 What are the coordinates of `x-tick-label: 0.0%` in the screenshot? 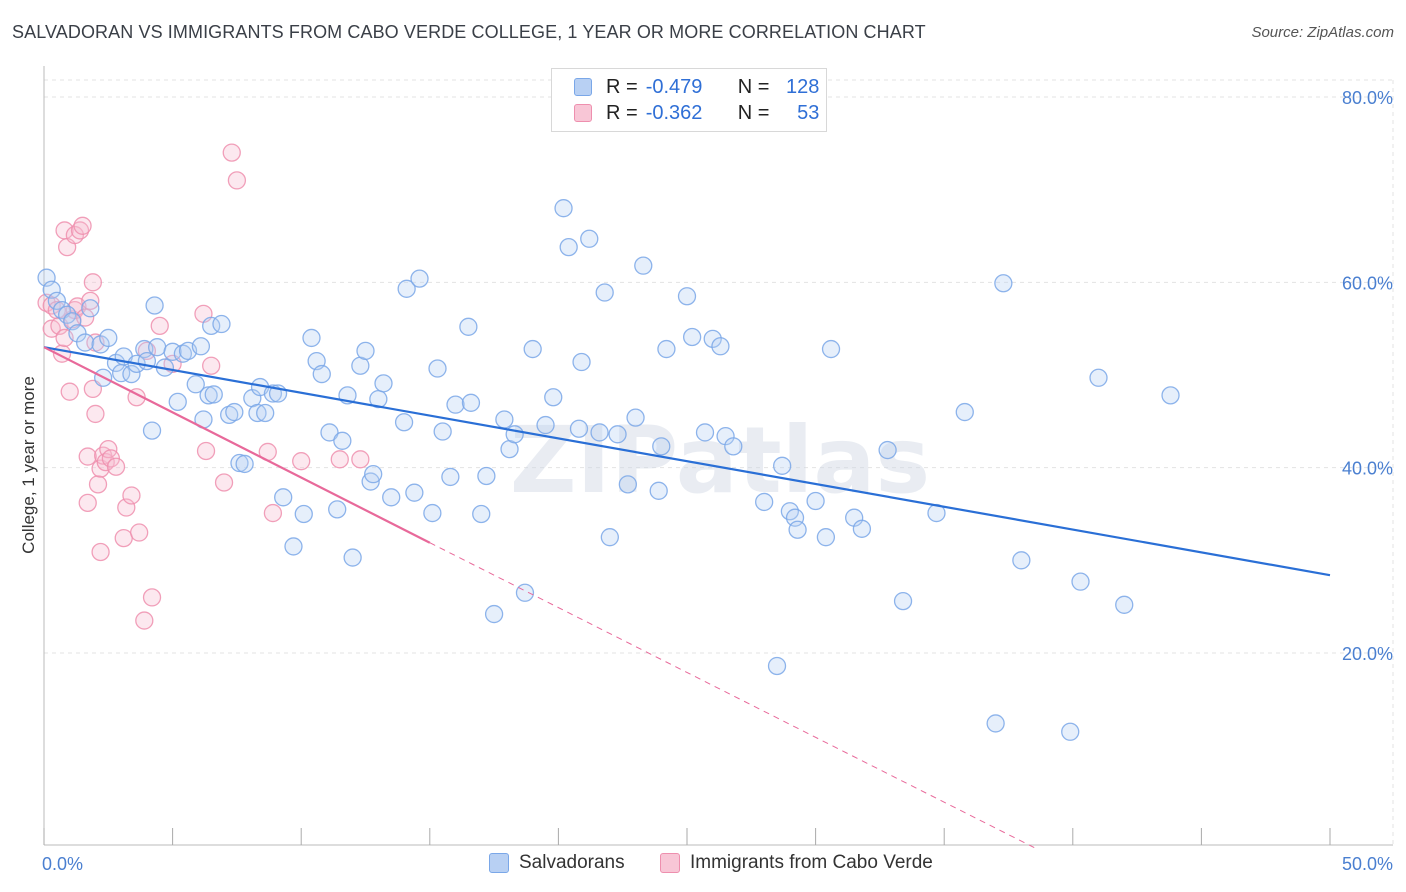 It's located at (62, 864).